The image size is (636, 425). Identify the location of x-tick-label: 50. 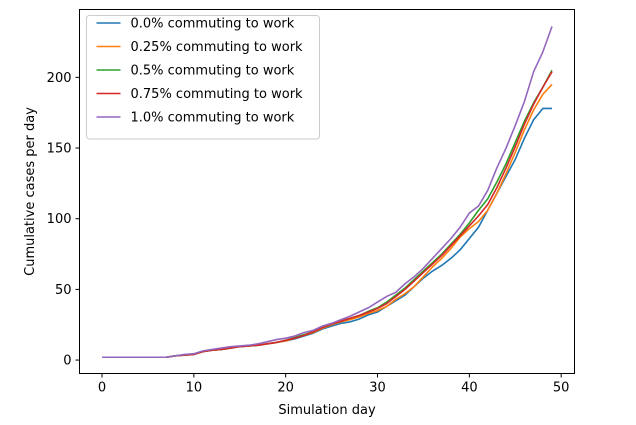
(561, 388).